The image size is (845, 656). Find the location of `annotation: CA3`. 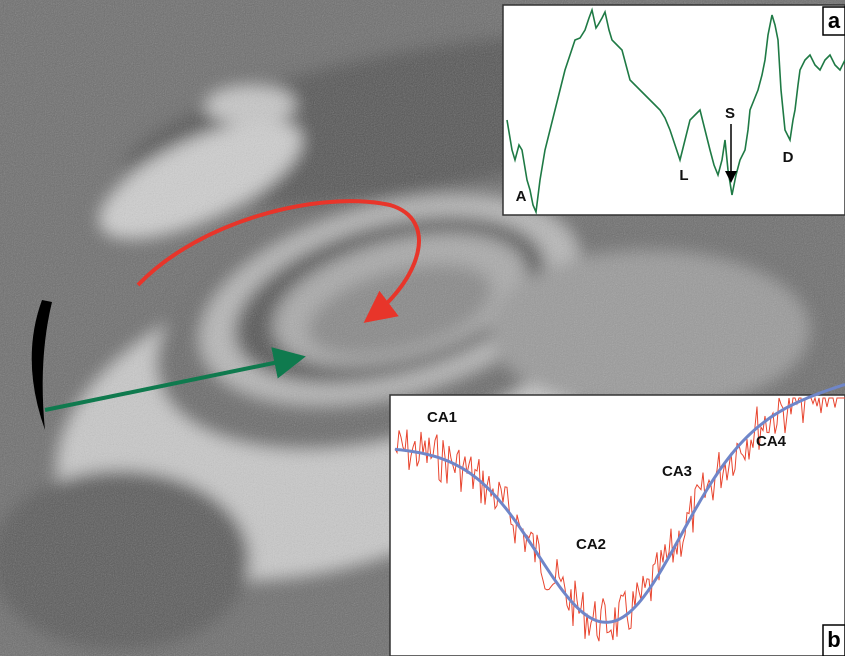

annotation: CA3 is located at coordinates (677, 471).